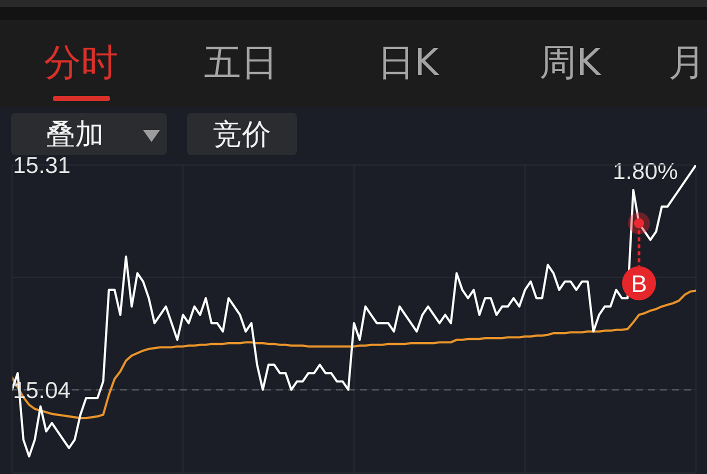  Describe the element at coordinates (241, 63) in the screenshot. I see `tab: 五日` at that location.